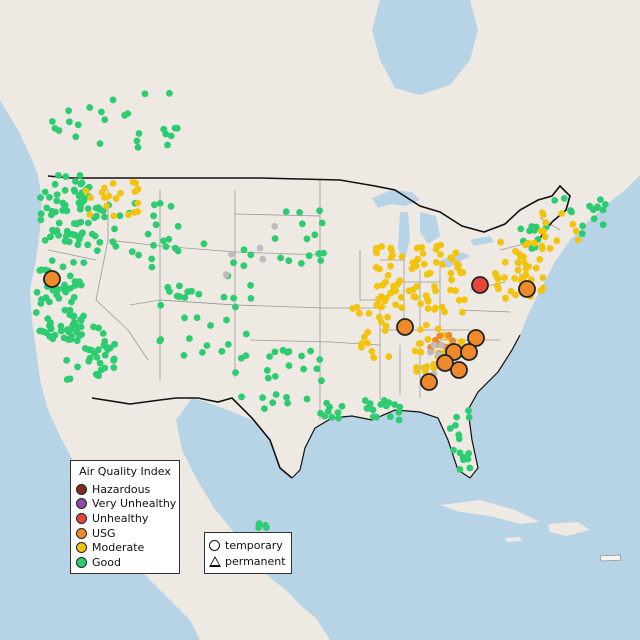 The width and height of the screenshot is (640, 640). Describe the element at coordinates (248, 553) in the screenshot. I see `monitor-type-legend: temporary permanent` at that location.